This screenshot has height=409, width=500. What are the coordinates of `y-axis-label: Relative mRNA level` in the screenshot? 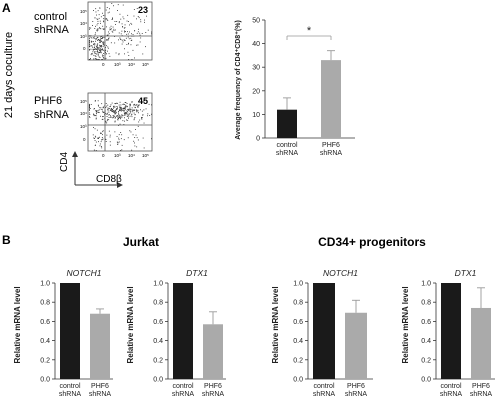 It's located at (405, 324).